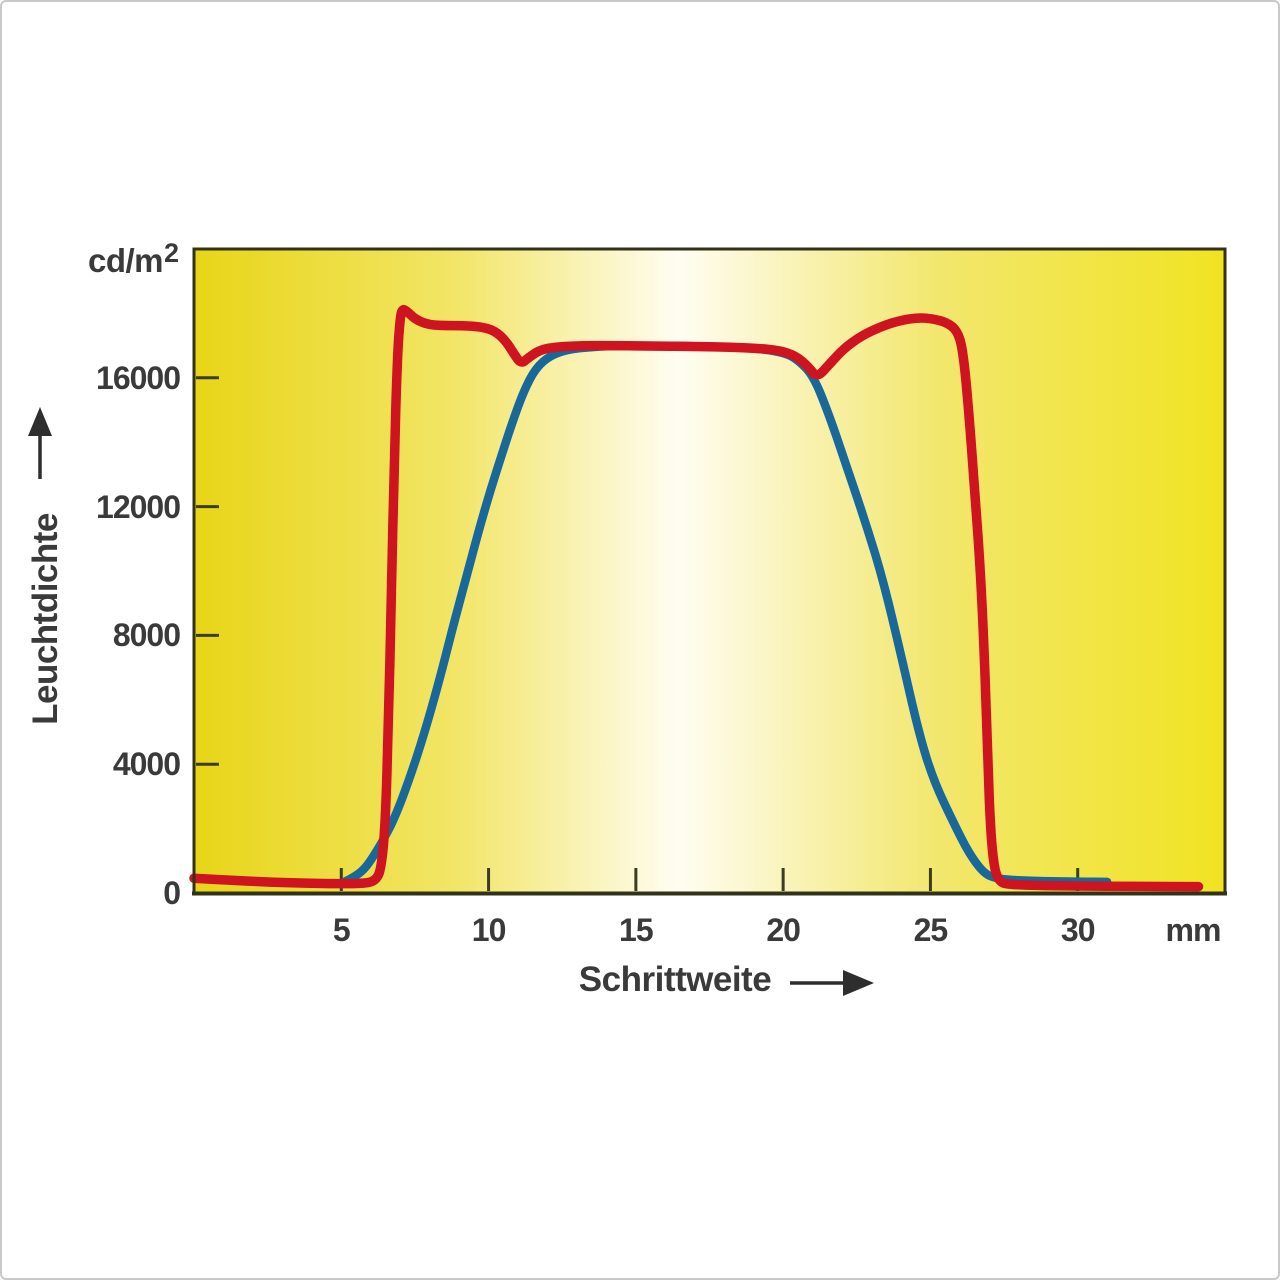 The height and width of the screenshot is (1280, 1280). What do you see at coordinates (146, 635) in the screenshot?
I see `y-tick-label: 8000` at bounding box center [146, 635].